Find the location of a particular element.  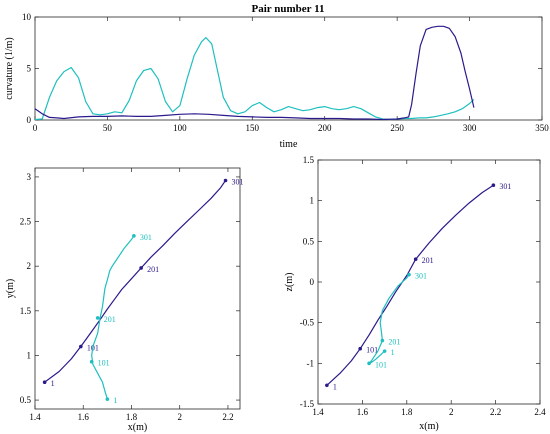

x-tick-label: 100 is located at coordinates (180, 128).